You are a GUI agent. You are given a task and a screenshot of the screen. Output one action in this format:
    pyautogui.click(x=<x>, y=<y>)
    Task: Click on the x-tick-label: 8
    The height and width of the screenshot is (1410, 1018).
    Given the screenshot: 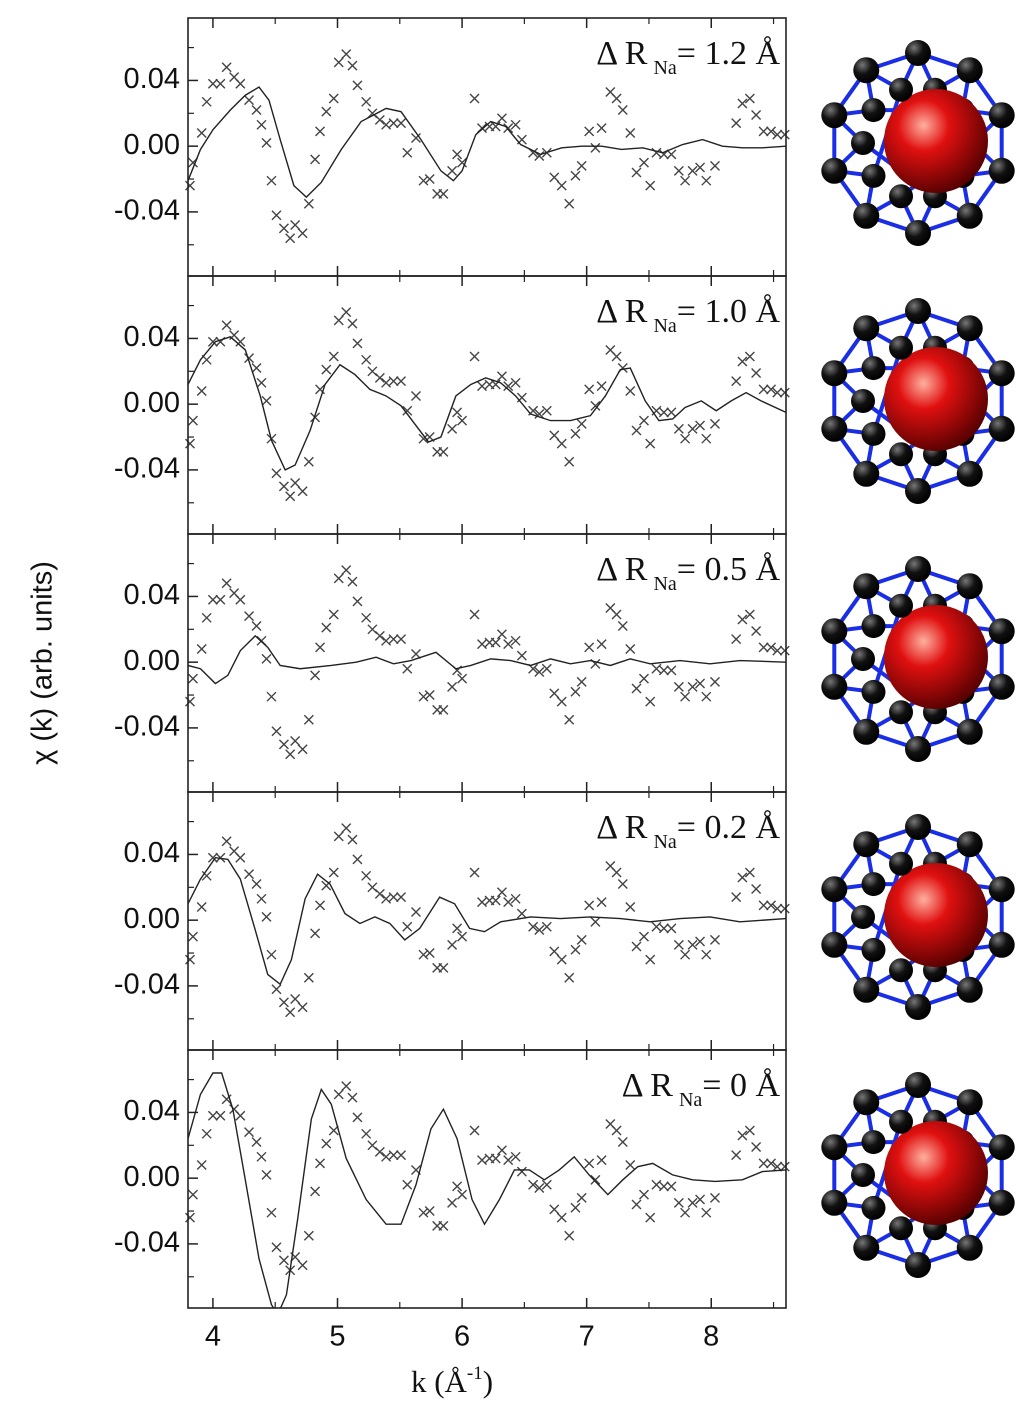 What is the action you would take?
    pyautogui.click(x=711, y=1337)
    